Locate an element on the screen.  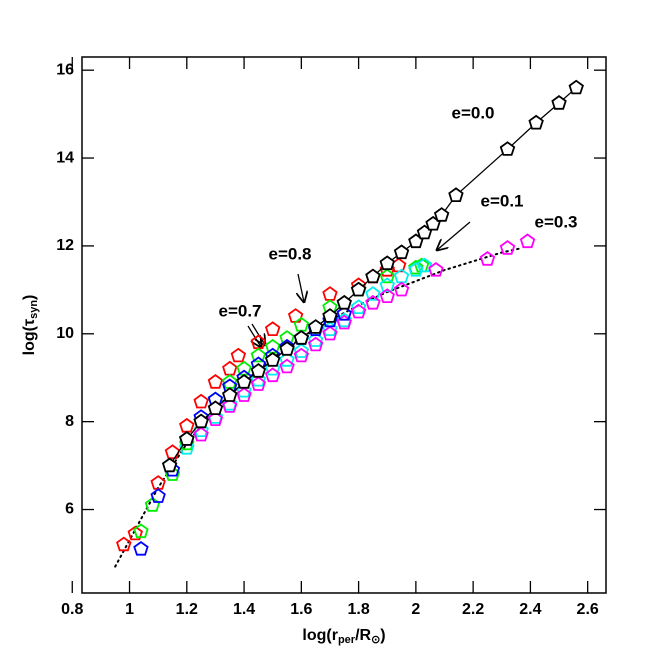
x-tick-label: 1.8 is located at coordinates (358, 609).